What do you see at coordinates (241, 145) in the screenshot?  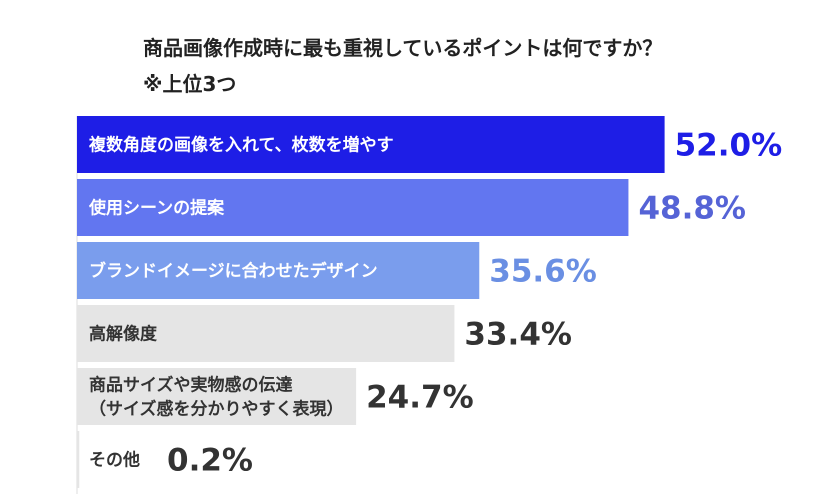 I see `category-label: 複数角度の画像を入れて、枚数を増やす` at bounding box center [241, 145].